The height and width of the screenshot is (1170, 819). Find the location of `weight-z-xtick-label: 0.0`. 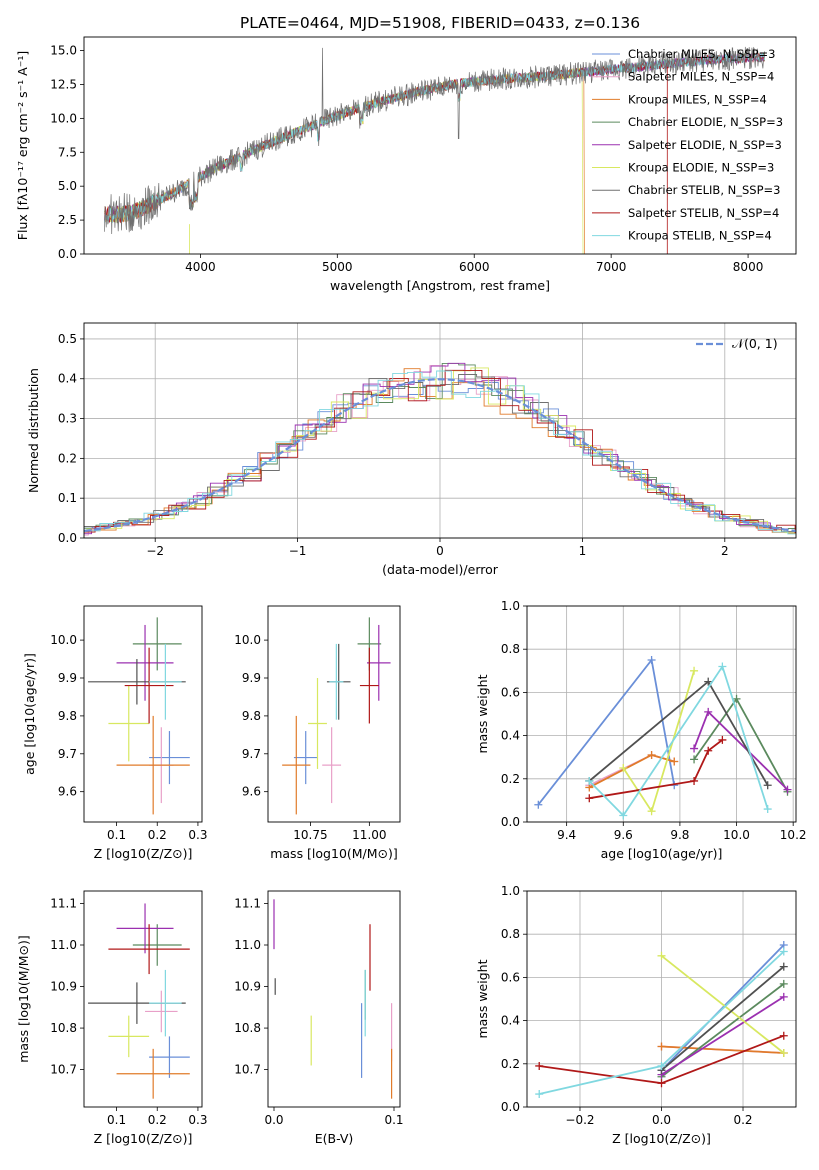

weight-z-xtick-label: 0.0 is located at coordinates (661, 1120).